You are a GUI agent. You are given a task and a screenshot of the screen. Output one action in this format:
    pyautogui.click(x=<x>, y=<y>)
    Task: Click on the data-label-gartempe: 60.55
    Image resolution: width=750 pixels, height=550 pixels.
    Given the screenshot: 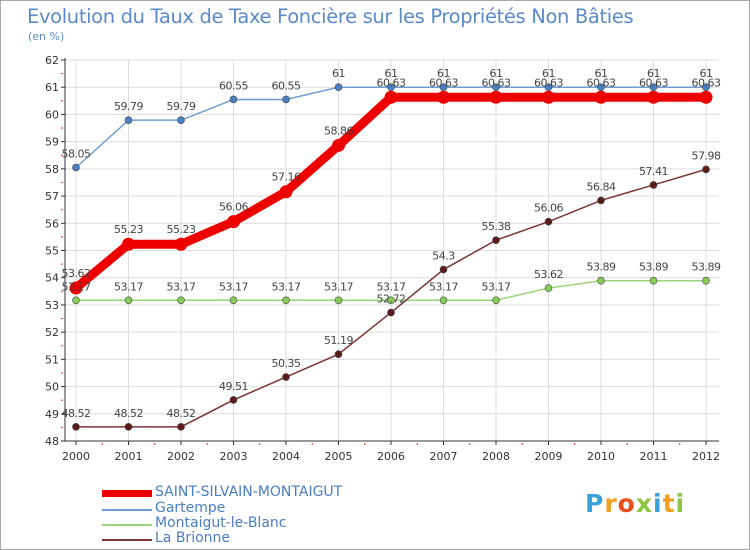 What is the action you would take?
    pyautogui.click(x=286, y=85)
    